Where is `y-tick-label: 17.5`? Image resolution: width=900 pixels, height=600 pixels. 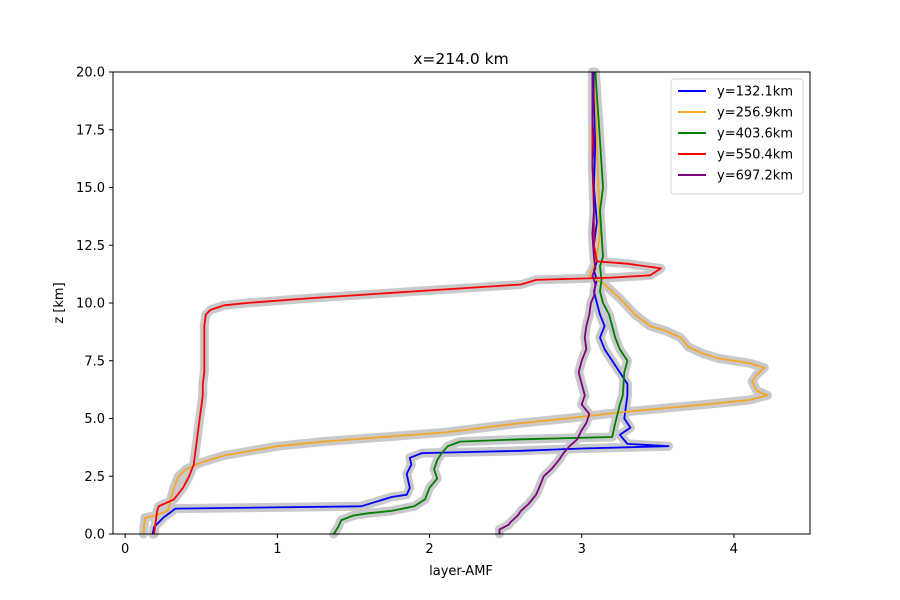 y-tick-label: 17.5 is located at coordinates (90, 130).